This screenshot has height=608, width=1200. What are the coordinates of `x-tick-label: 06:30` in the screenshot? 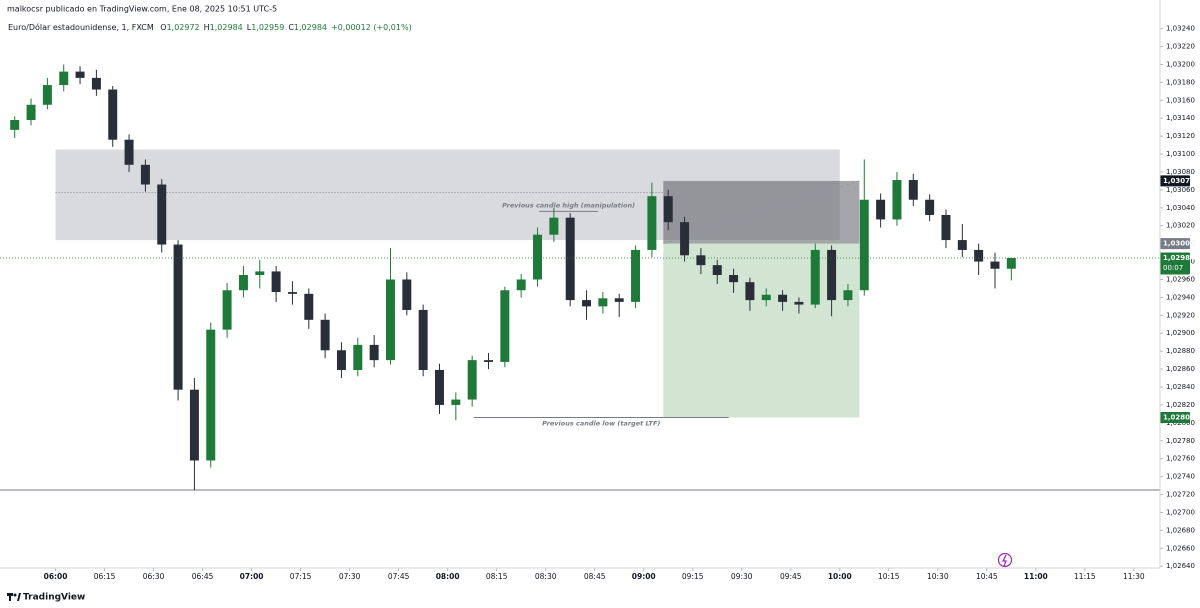 It's located at (154, 576).